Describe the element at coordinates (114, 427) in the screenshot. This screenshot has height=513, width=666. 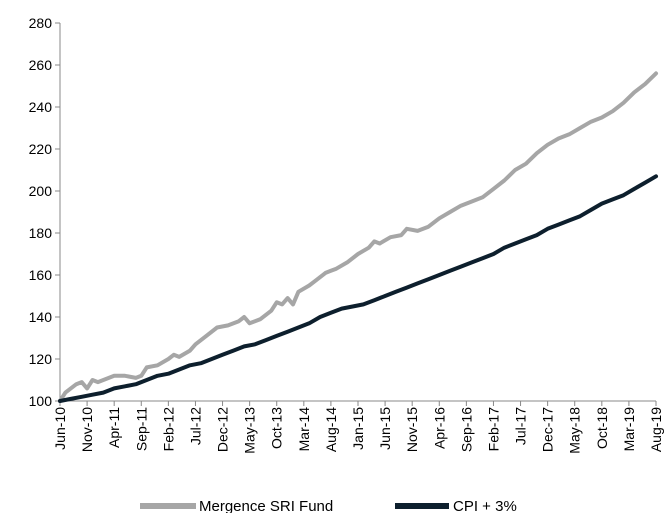
I see `x-tick-label: Apr-11` at that location.